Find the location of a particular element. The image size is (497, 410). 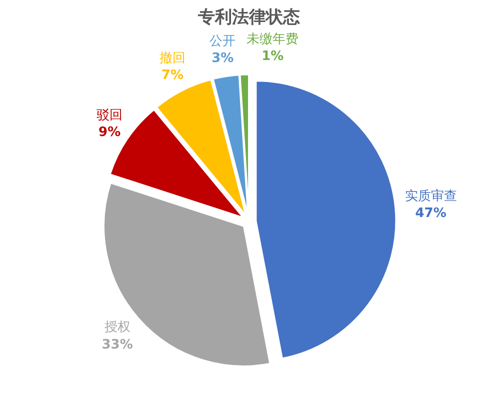

data-label: 9% is located at coordinates (109, 132).